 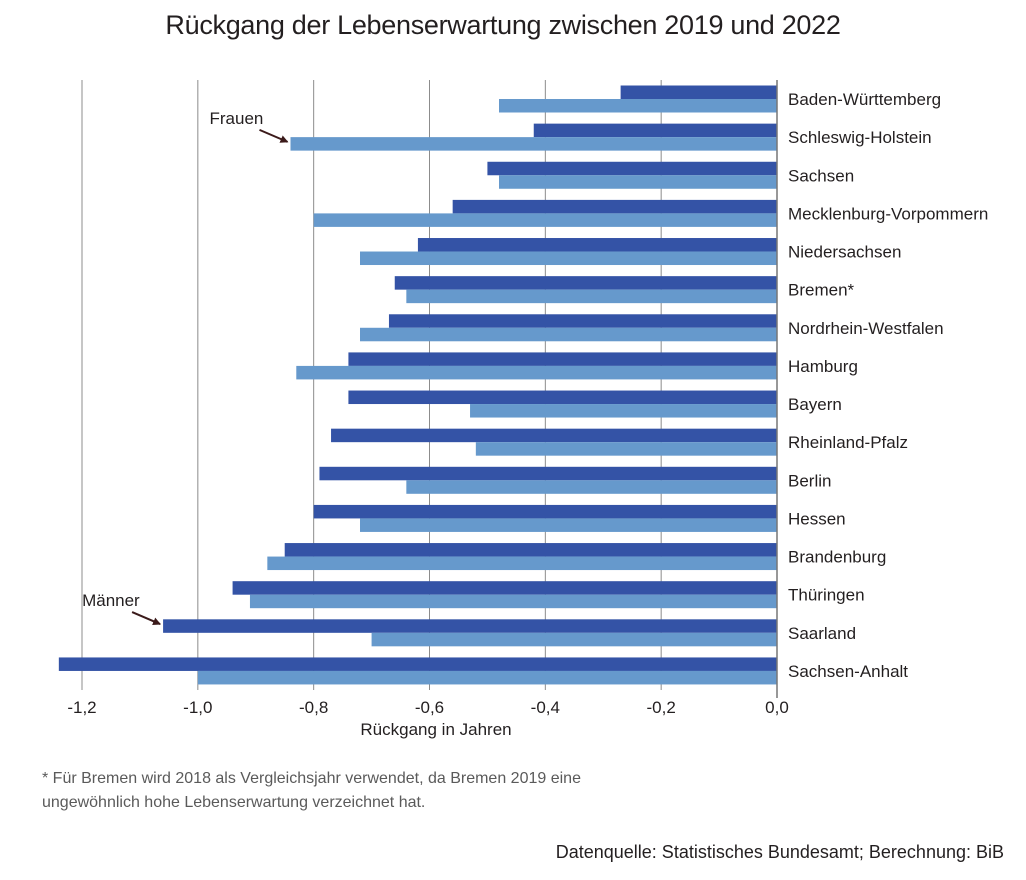 I want to click on category-label: Sachsen-Anhalt, so click(x=848, y=671).